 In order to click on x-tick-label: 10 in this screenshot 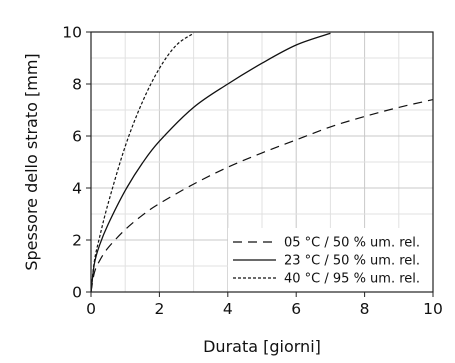, I will do `click(433, 309)`.